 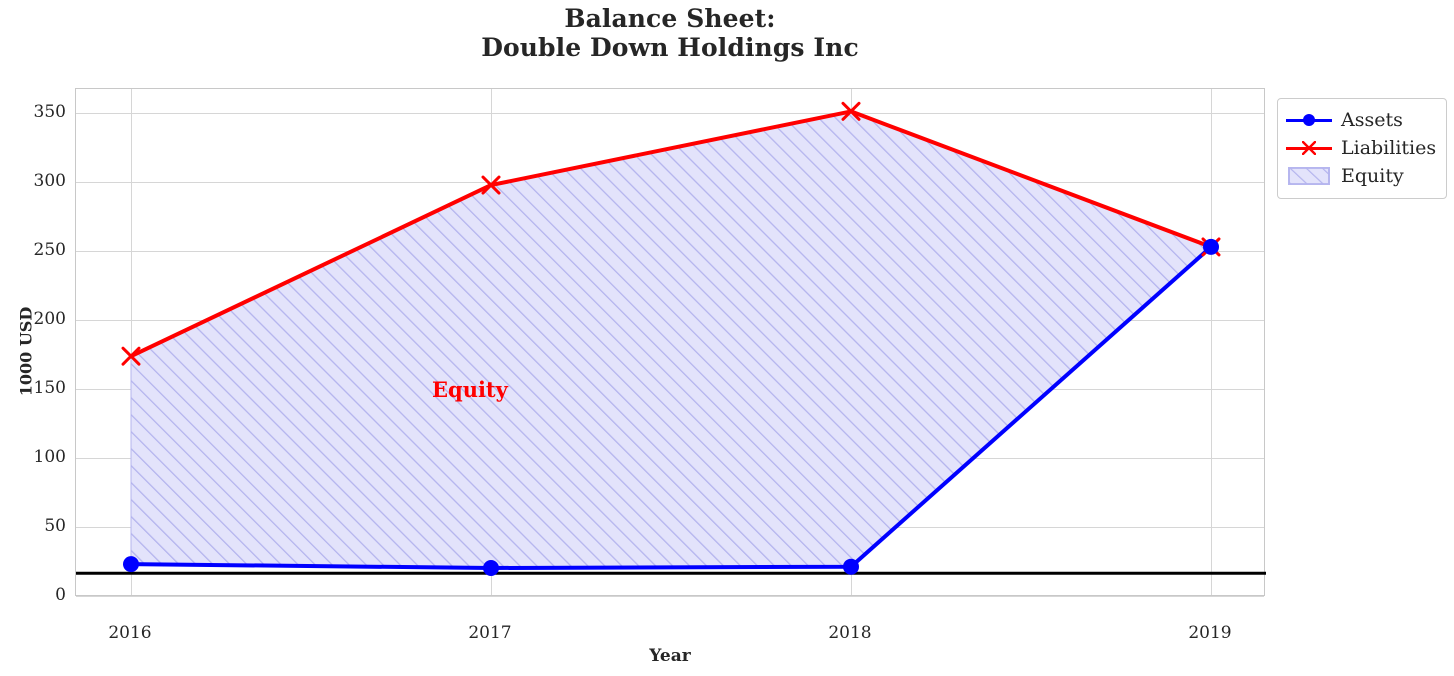 I want to click on chart-title-line2: Double Down Holdings Inc, so click(x=670, y=47).